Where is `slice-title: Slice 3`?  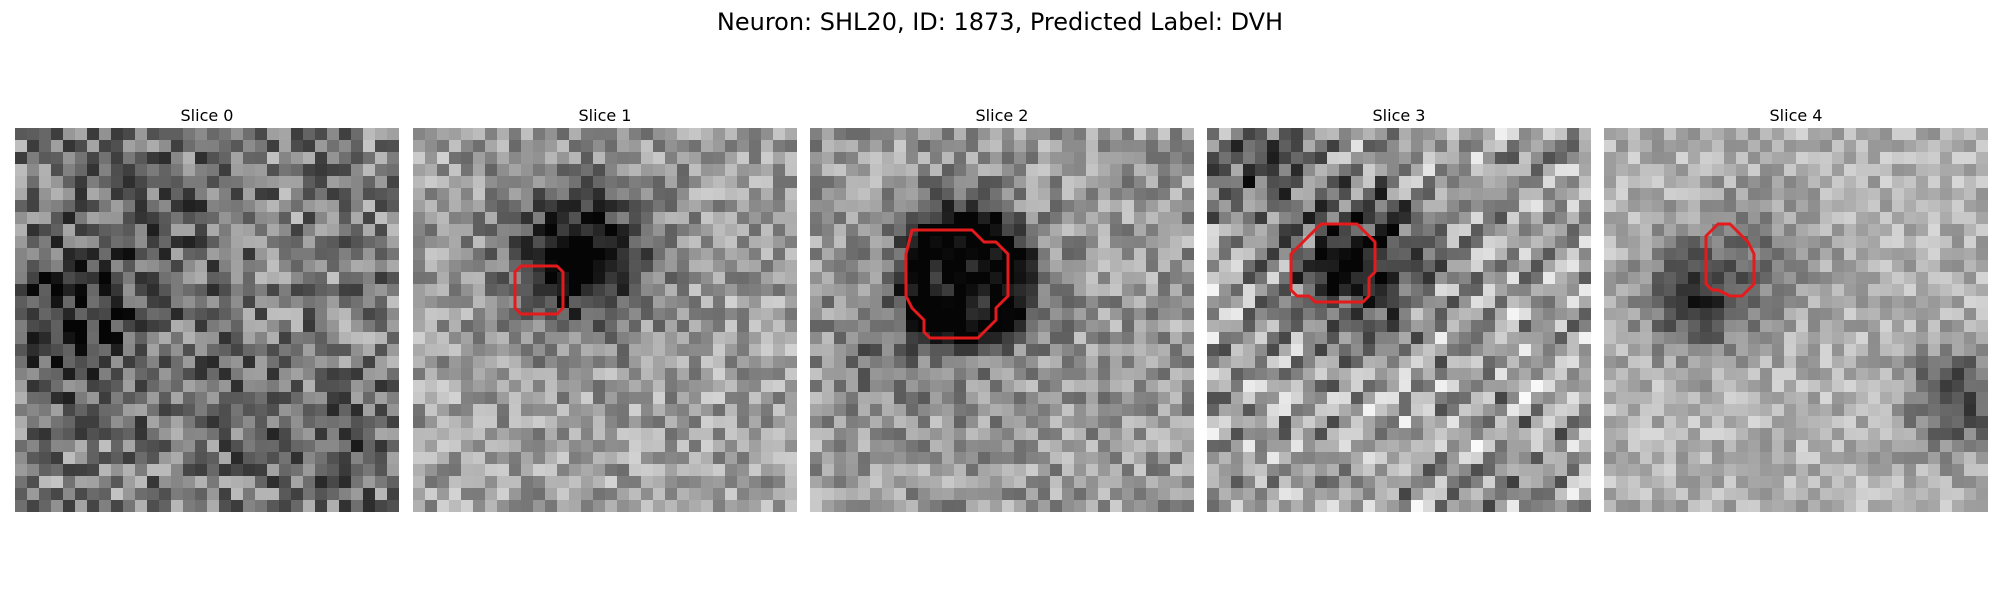
slice-title: Slice 3 is located at coordinates (1399, 115).